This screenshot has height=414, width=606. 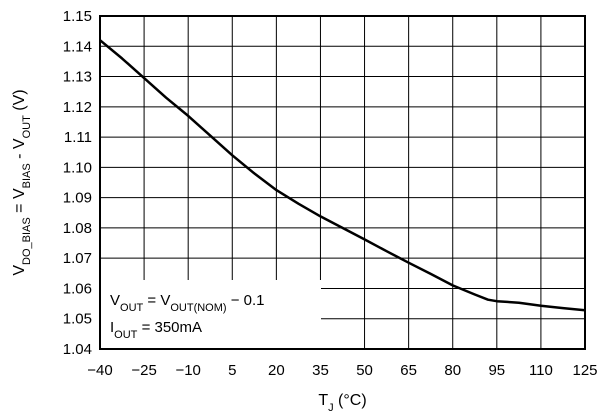 I want to click on y-tick-label: 1.12, so click(x=77, y=107).